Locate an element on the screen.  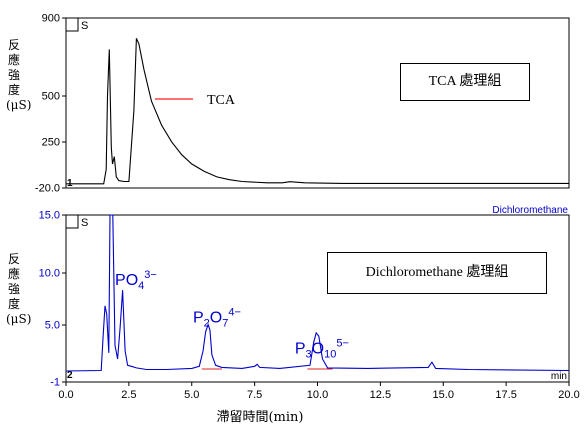
x-tick-label: 17.5 is located at coordinates (505, 395).